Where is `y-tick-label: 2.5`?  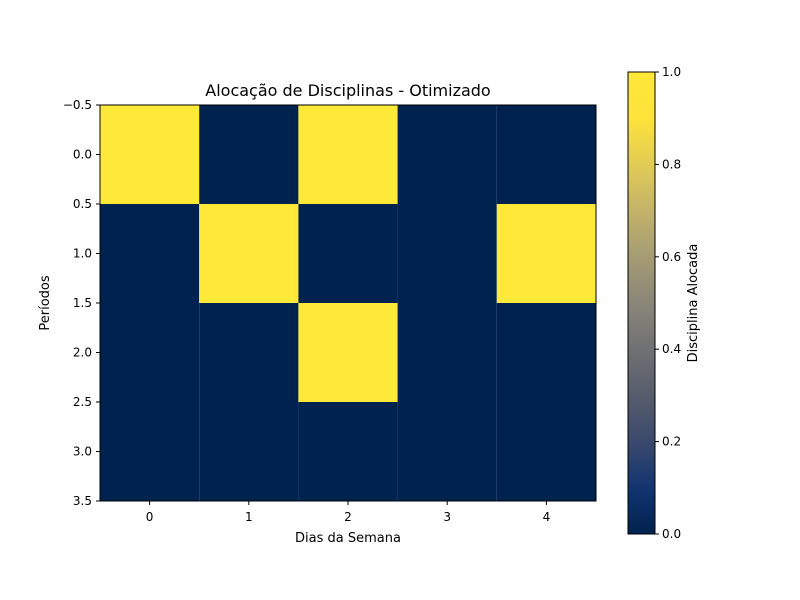
y-tick-label: 2.5 is located at coordinates (82, 402).